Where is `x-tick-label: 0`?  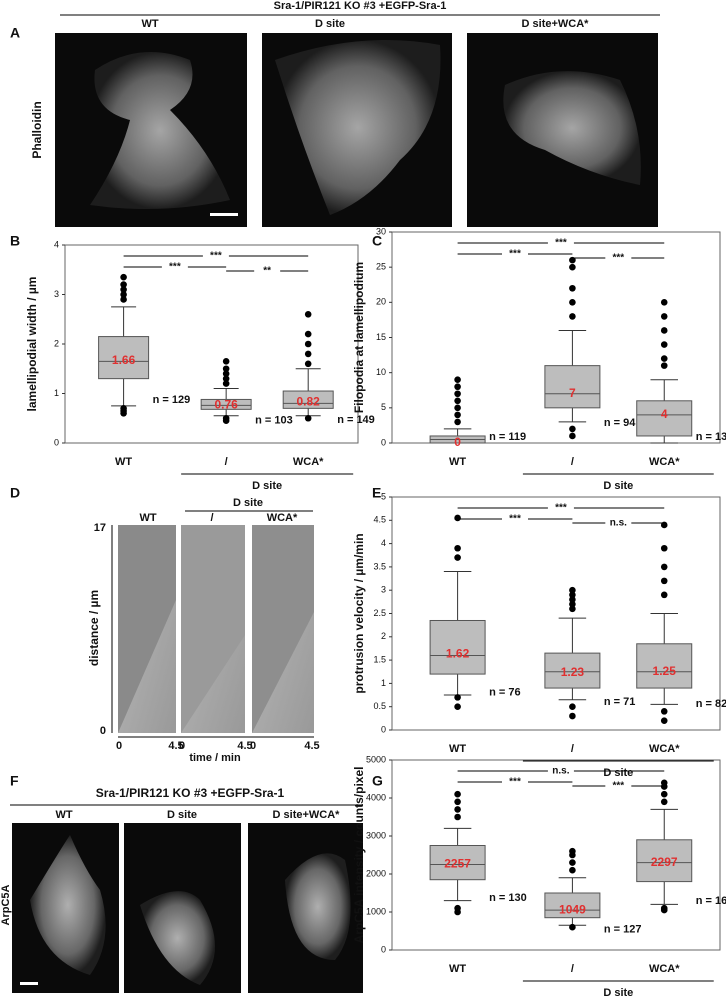
x-tick-label: 0 is located at coordinates (119, 746).